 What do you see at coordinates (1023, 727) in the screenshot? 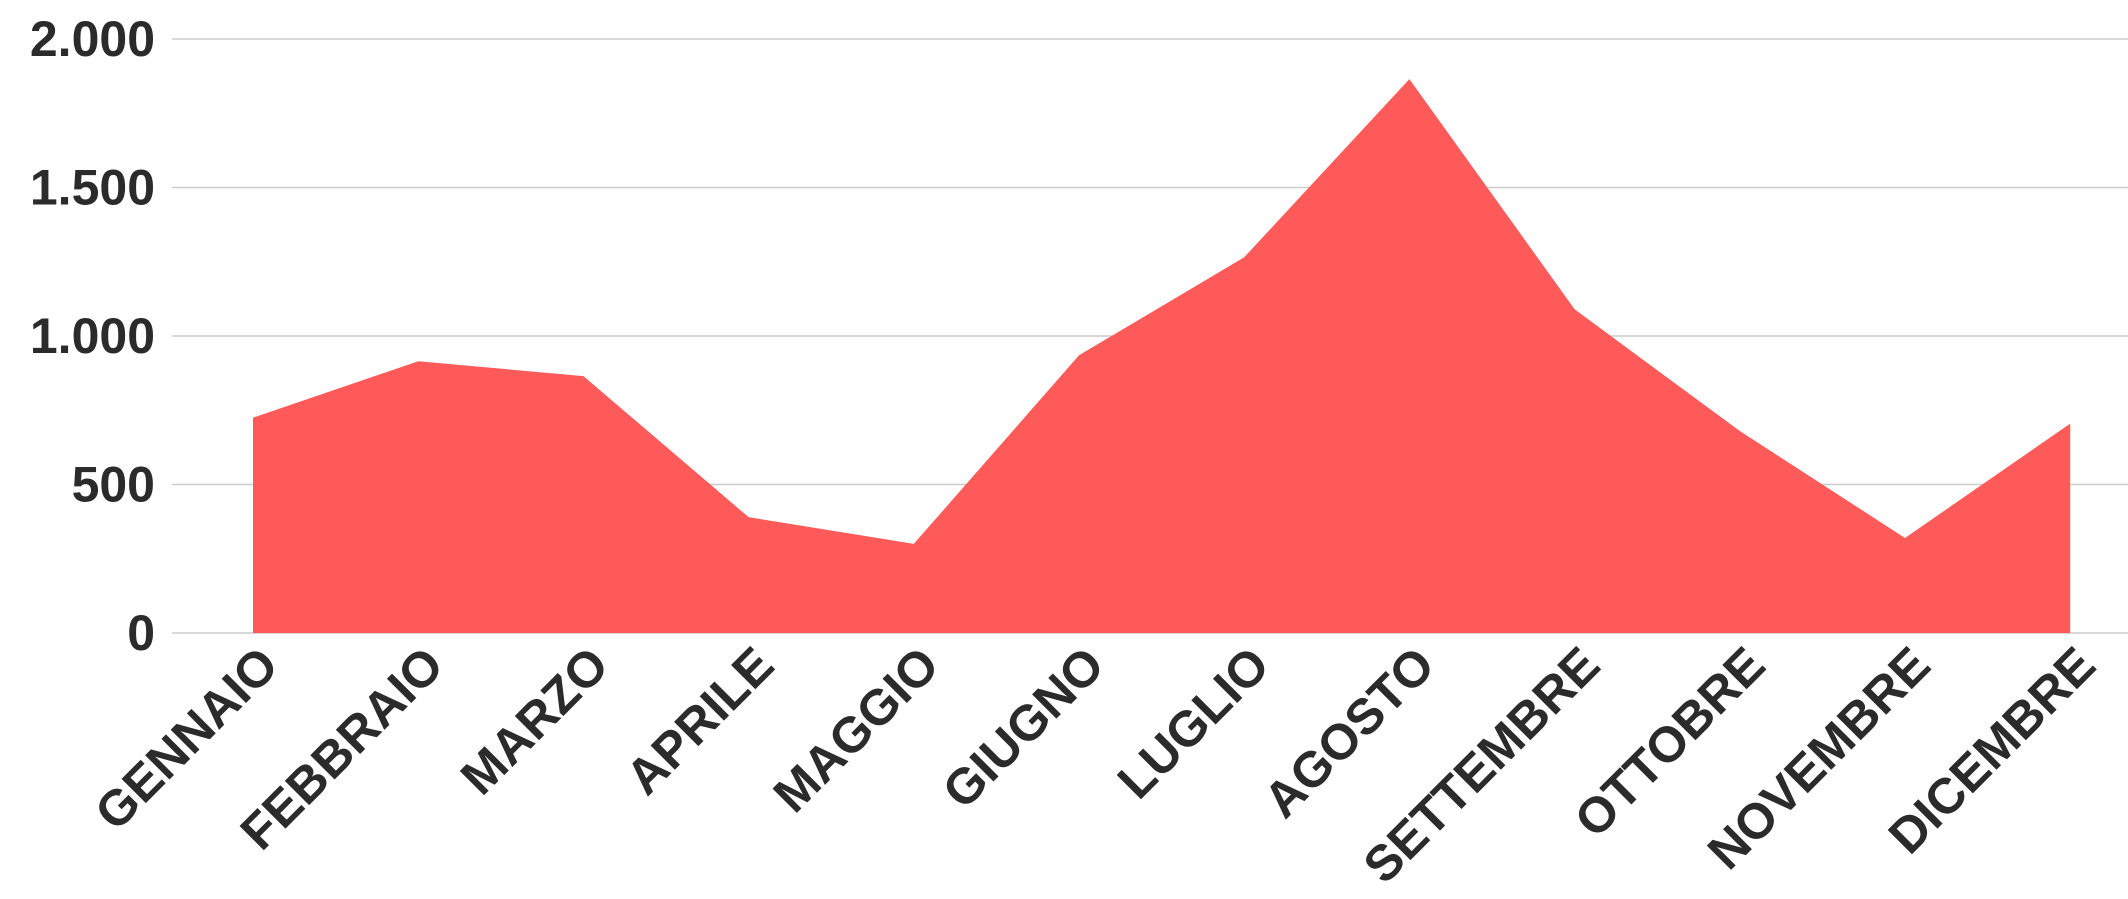
I see `x-tick-label-giugno: GIUGNO` at bounding box center [1023, 727].